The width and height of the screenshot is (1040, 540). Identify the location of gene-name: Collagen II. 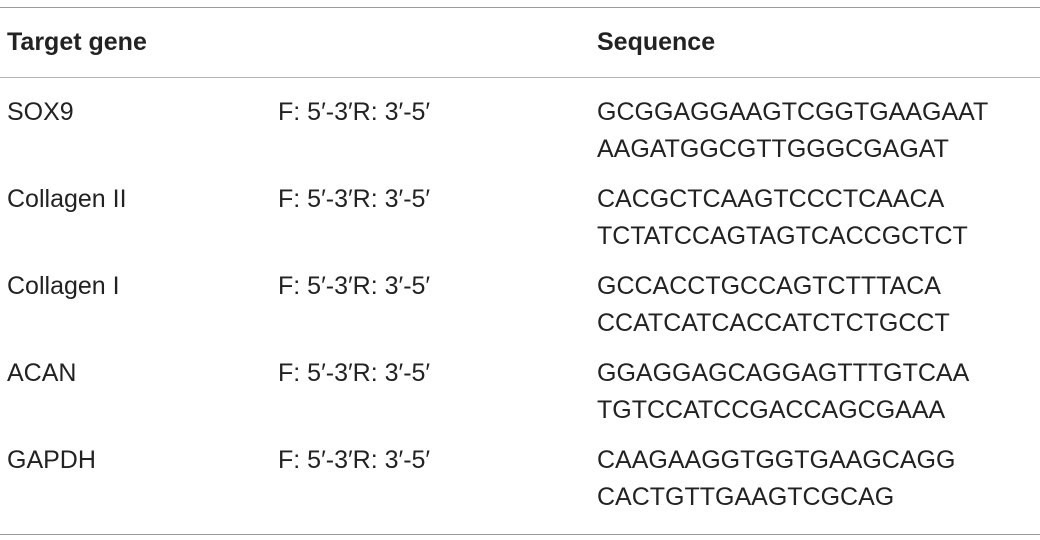
(67, 199).